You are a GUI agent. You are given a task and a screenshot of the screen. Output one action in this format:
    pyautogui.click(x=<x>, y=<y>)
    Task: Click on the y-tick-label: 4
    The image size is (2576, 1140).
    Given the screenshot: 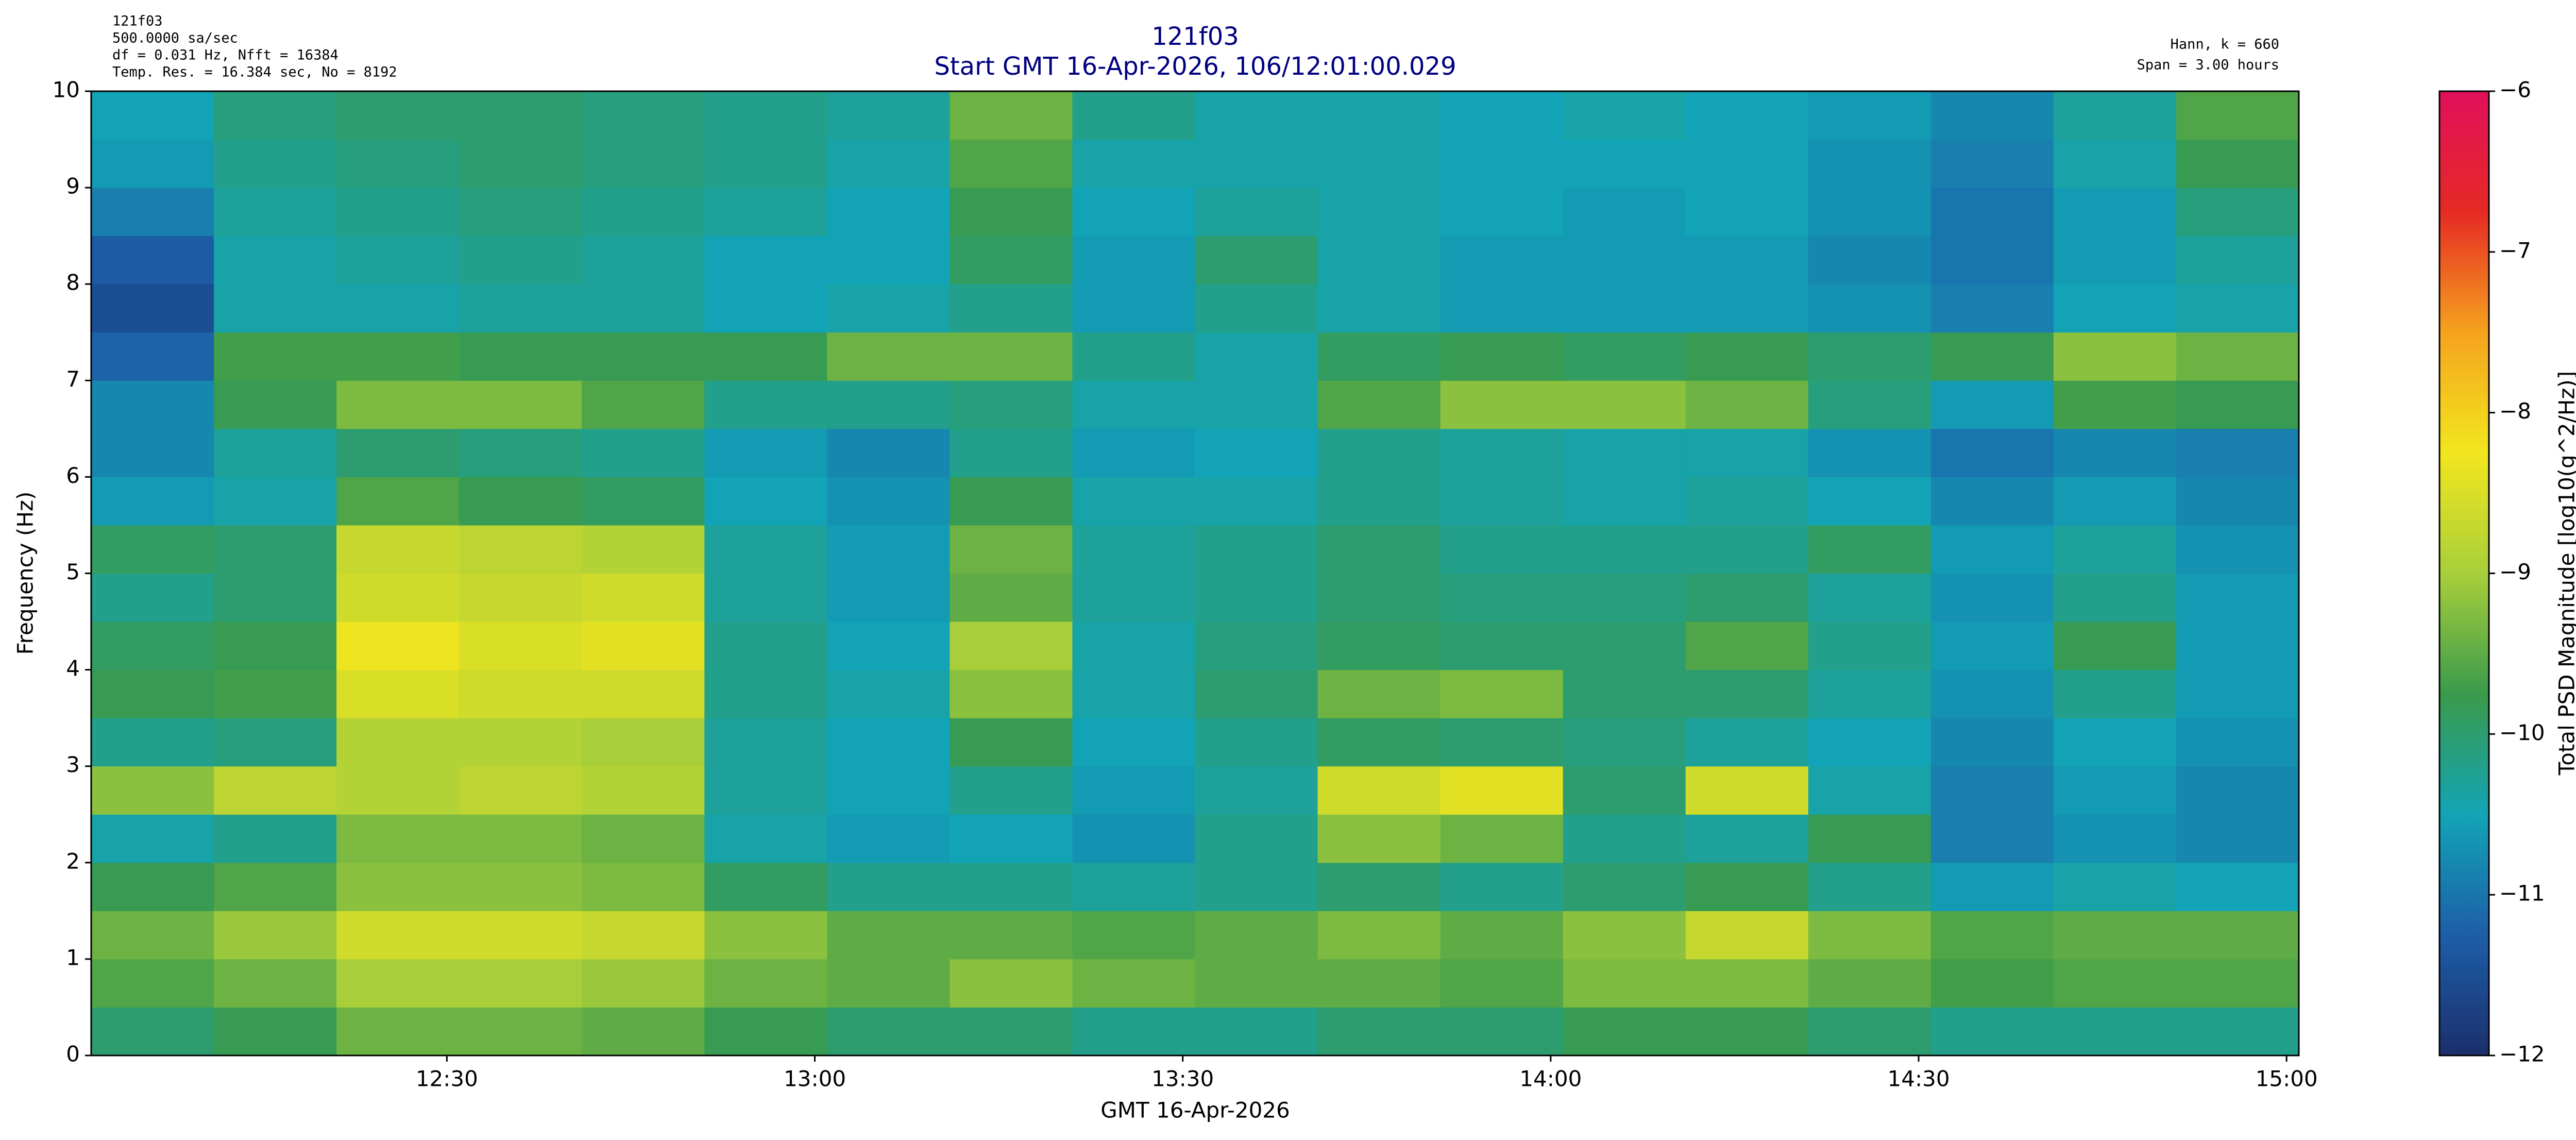 What is the action you would take?
    pyautogui.click(x=73, y=668)
    